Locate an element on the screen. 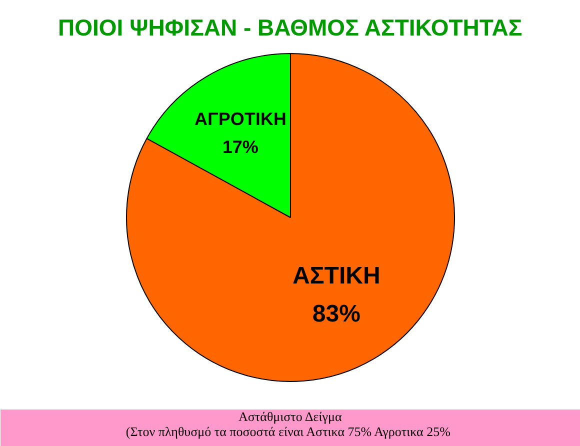  data-label: 83% is located at coordinates (336, 314).